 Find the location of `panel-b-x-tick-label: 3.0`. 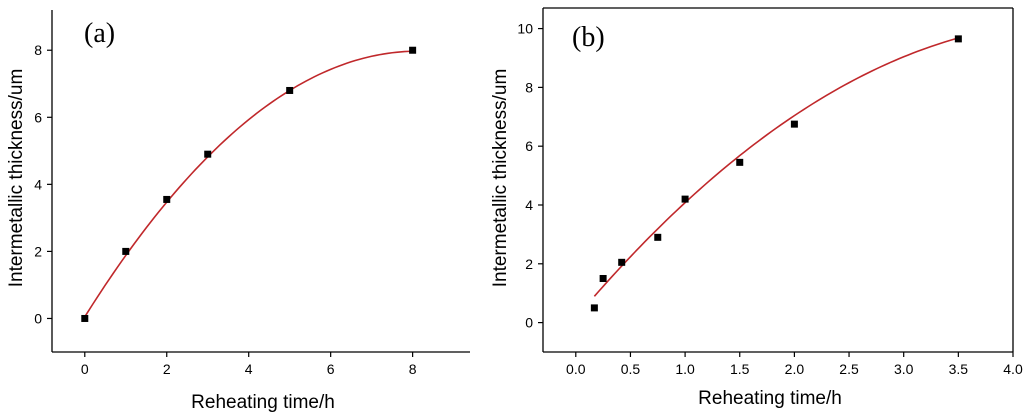

panel-b-x-tick-label: 3.0 is located at coordinates (904, 369).